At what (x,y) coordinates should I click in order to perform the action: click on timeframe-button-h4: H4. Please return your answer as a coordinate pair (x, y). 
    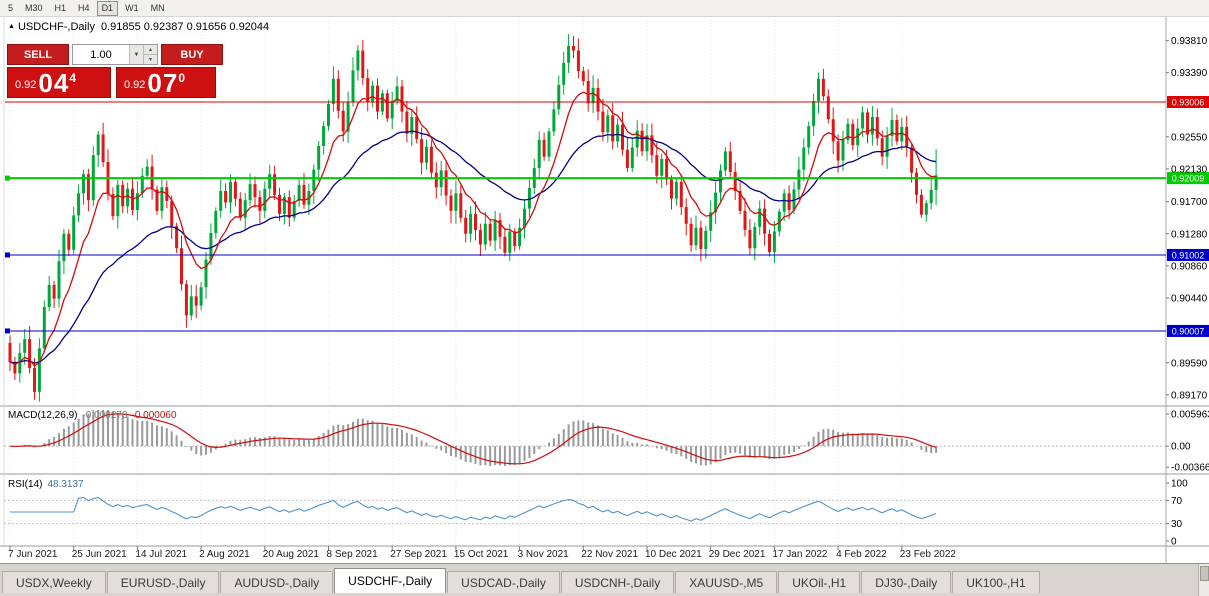
    Looking at the image, I should click on (84, 7).